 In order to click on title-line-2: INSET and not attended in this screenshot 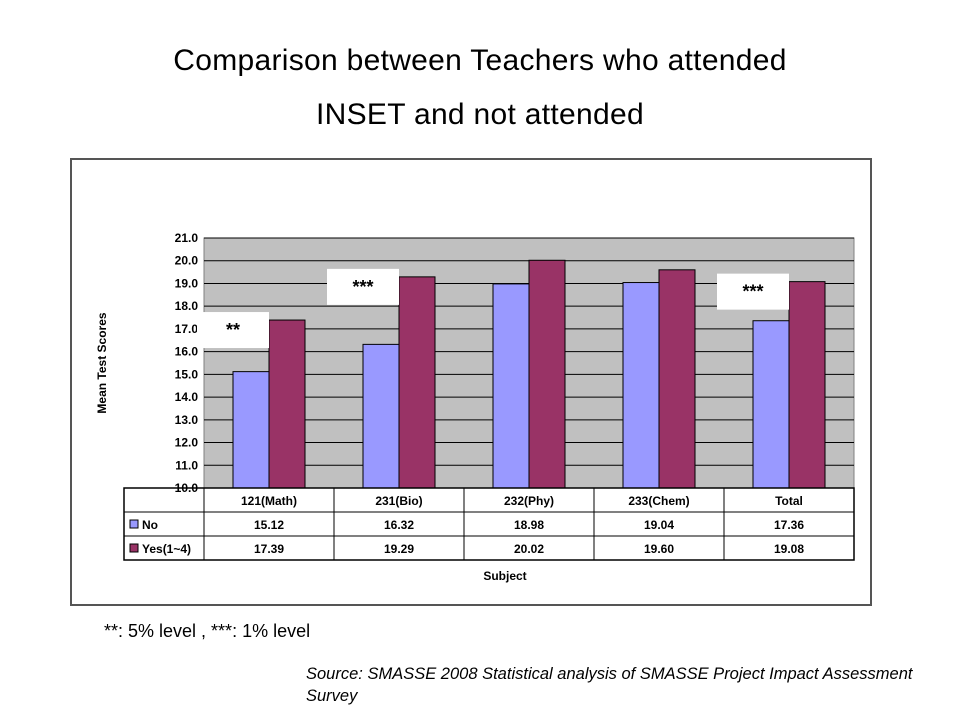, I will do `click(480, 114)`.